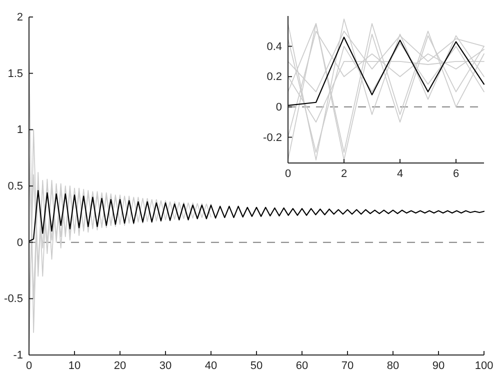 The height and width of the screenshot is (382, 498). Describe the element at coordinates (15, 186) in the screenshot. I see `y-tick-label: 0.5` at that location.